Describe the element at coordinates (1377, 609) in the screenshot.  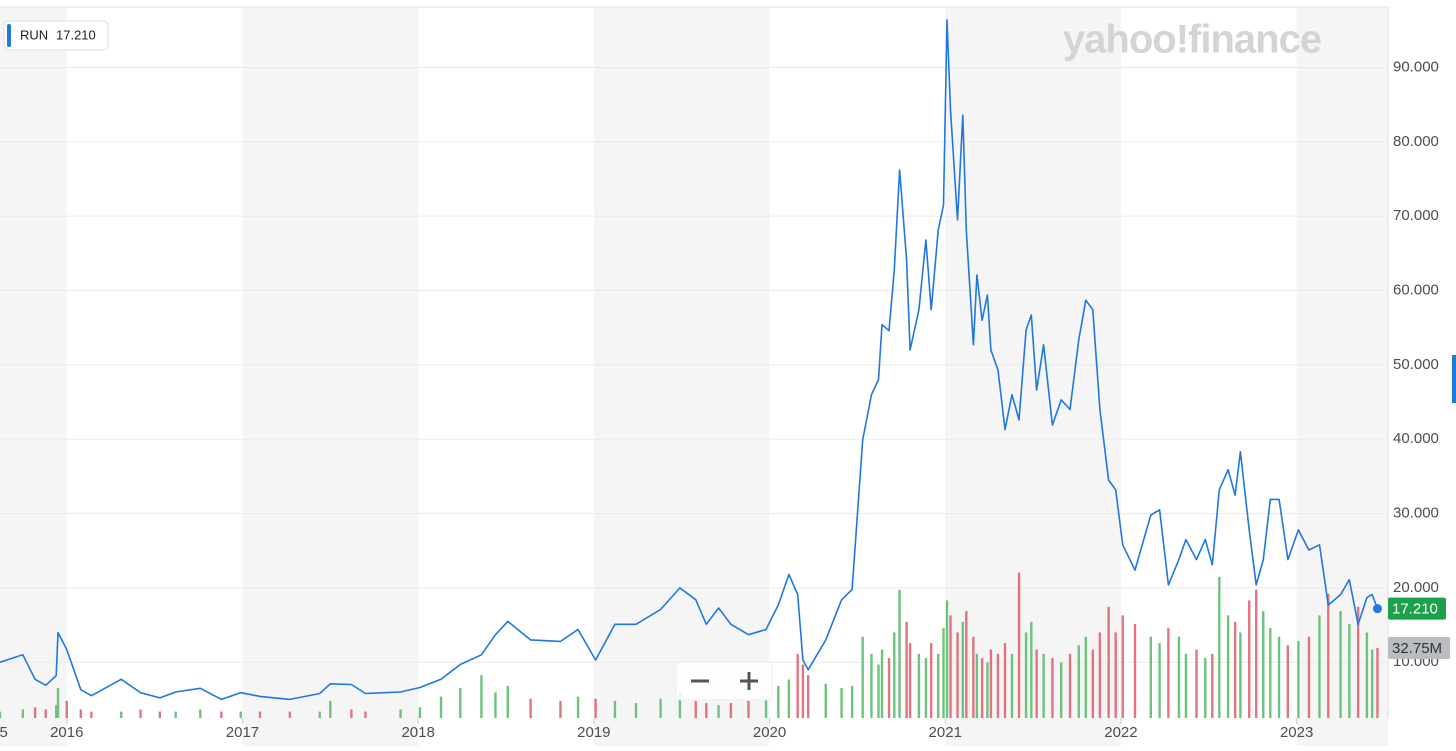
I see `last-point` at that location.